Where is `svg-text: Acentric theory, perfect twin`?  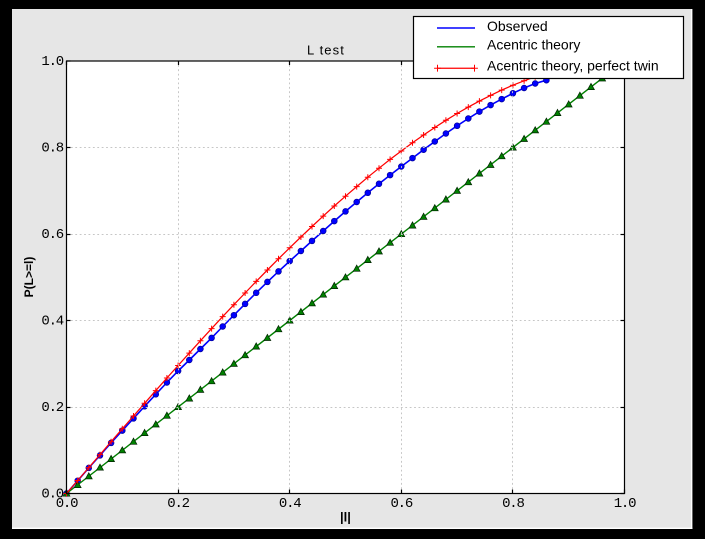
svg-text: Acentric theory, perfect twin is located at coordinates (573, 65).